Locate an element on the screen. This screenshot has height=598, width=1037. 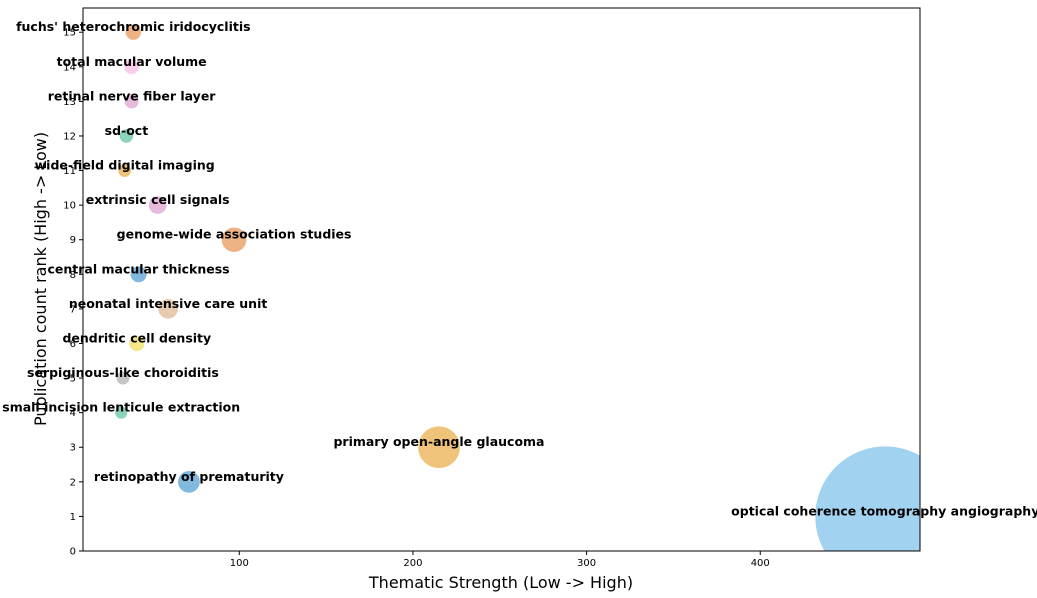
x-tick-label: 100 is located at coordinates (239, 563).